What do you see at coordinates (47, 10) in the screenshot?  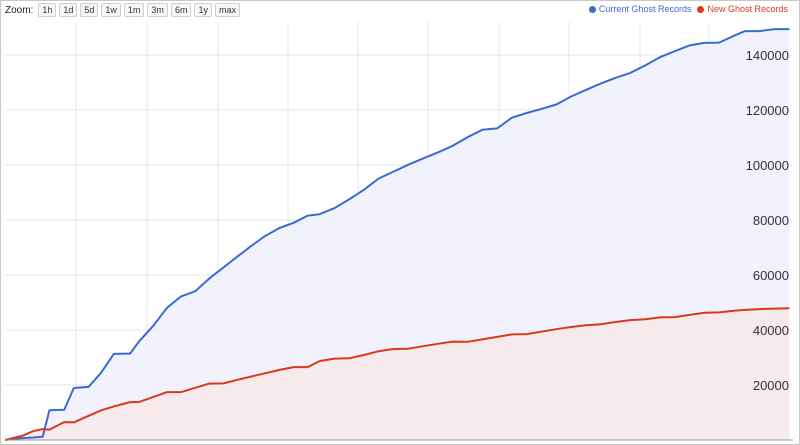 I see `zoom-1h-button: 1h` at bounding box center [47, 10].